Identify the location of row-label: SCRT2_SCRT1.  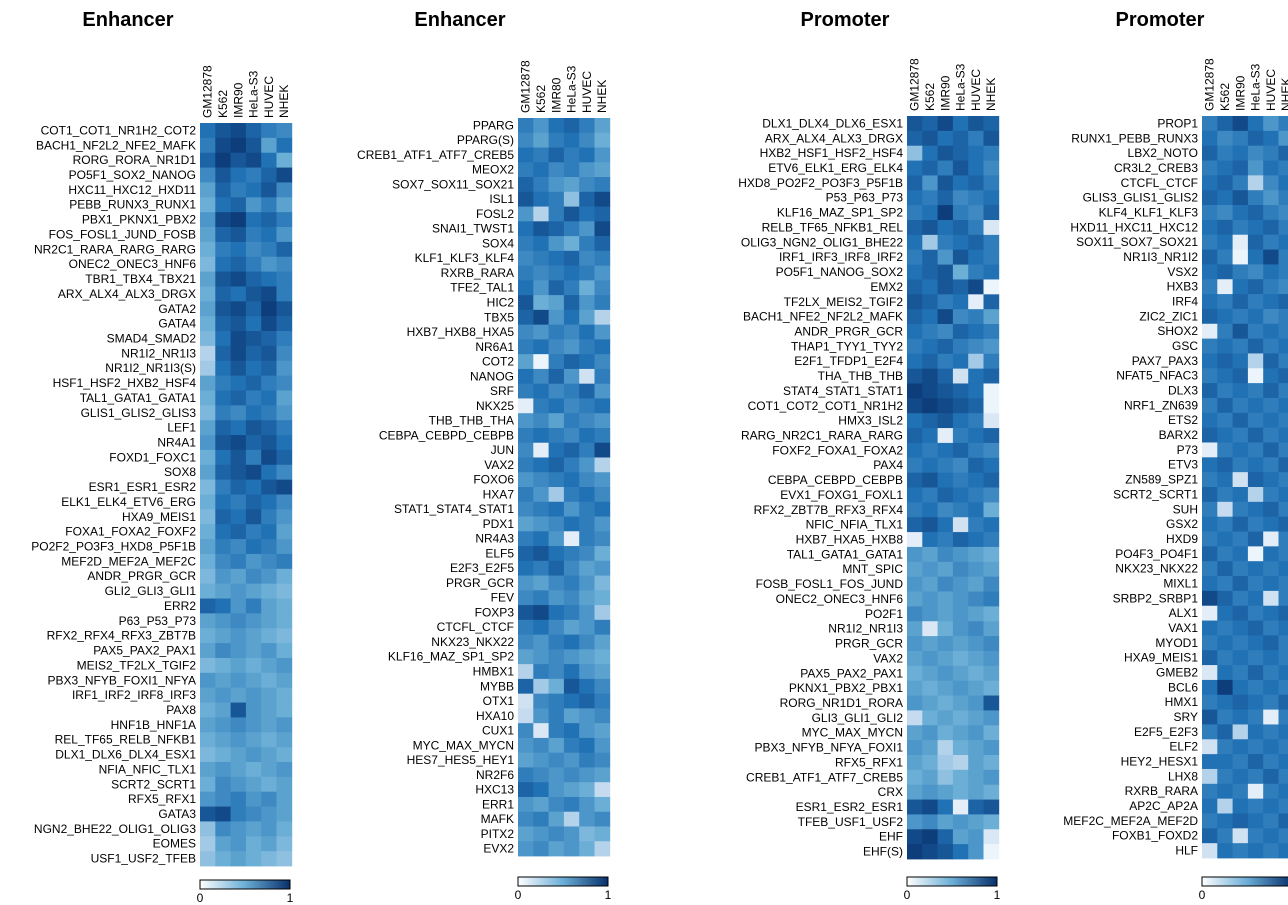
(153, 784).